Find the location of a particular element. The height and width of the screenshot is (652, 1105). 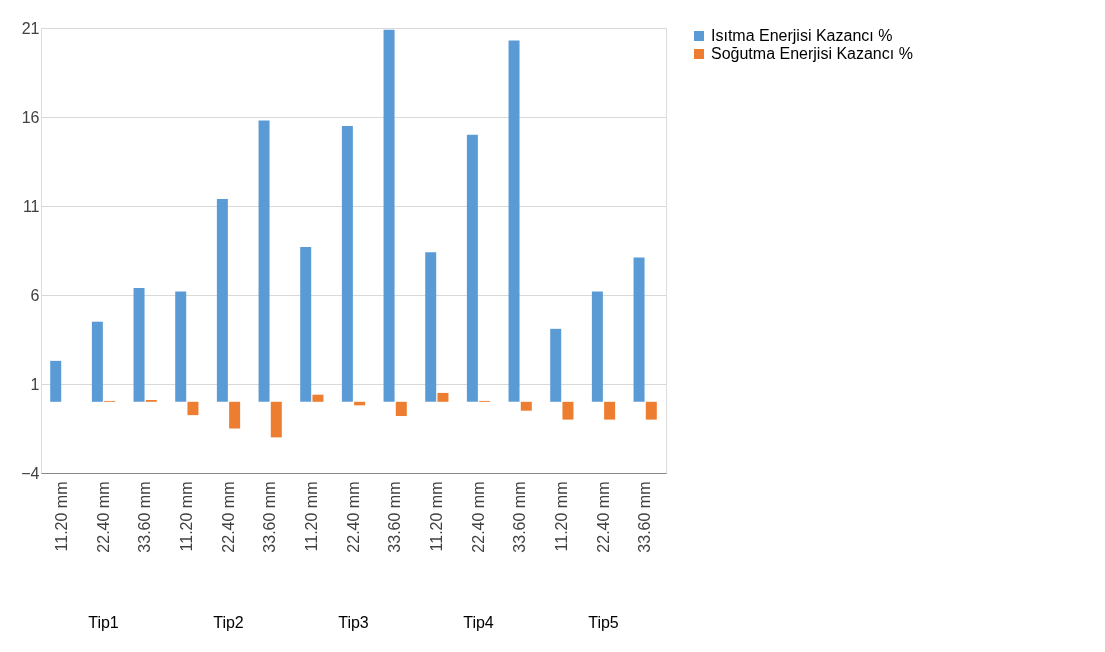

text: Tip1 is located at coordinates (103, 622).